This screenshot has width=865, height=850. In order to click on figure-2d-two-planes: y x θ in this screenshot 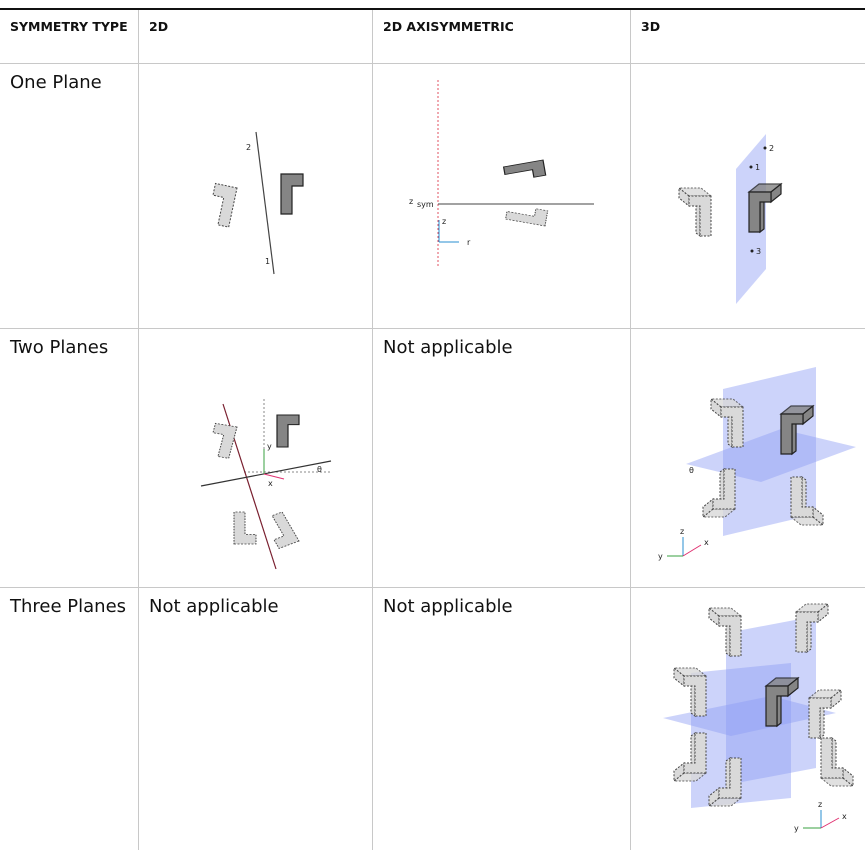, I will do `click(266, 484)`.